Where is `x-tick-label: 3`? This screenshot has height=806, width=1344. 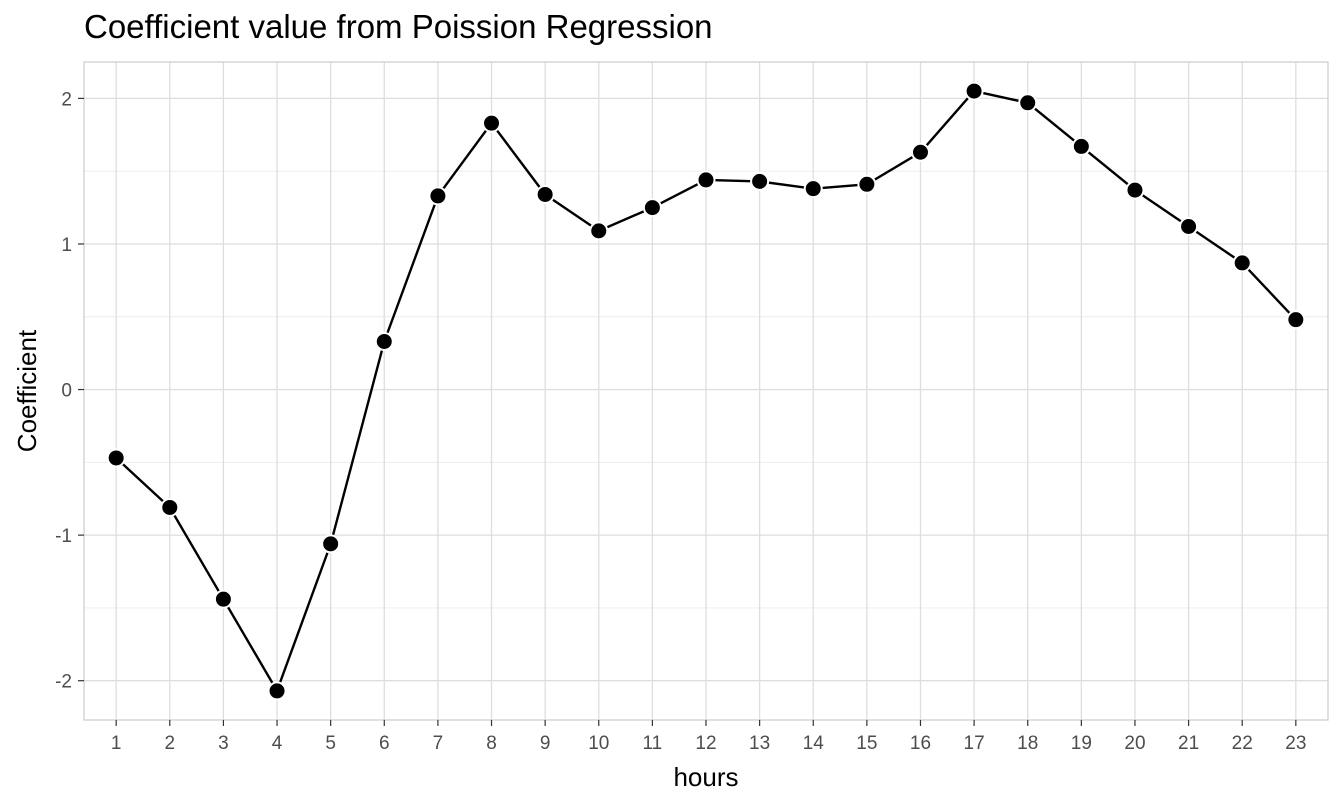
x-tick-label: 3 is located at coordinates (223, 743).